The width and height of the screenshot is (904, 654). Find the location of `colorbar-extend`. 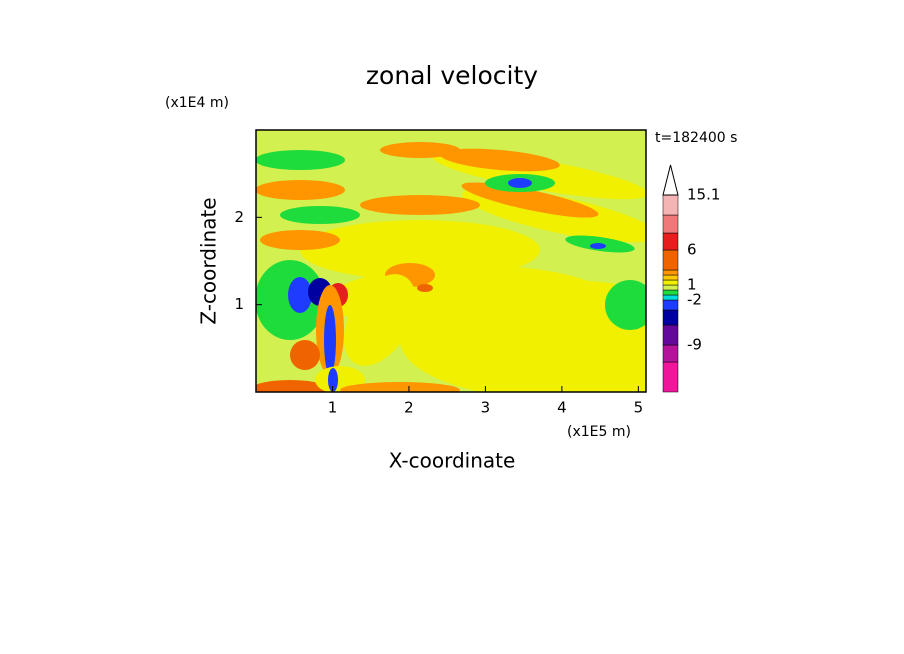

colorbar-extend is located at coordinates (670, 180).